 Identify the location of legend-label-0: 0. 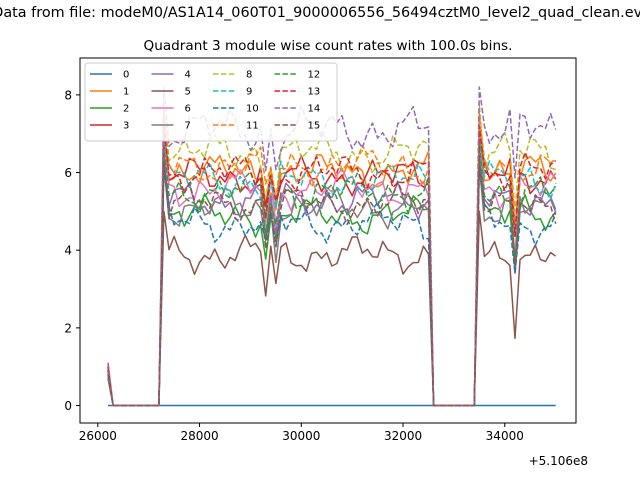
(126, 75).